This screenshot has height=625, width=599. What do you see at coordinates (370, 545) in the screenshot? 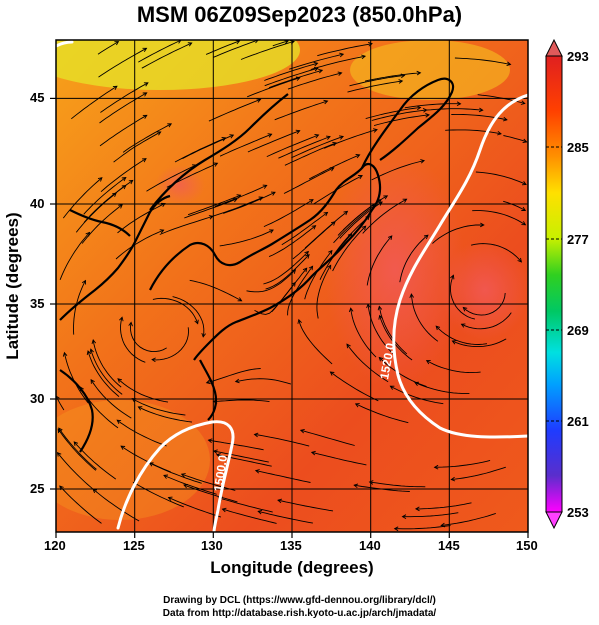
I see `x-tick-140: 140` at bounding box center [370, 545].